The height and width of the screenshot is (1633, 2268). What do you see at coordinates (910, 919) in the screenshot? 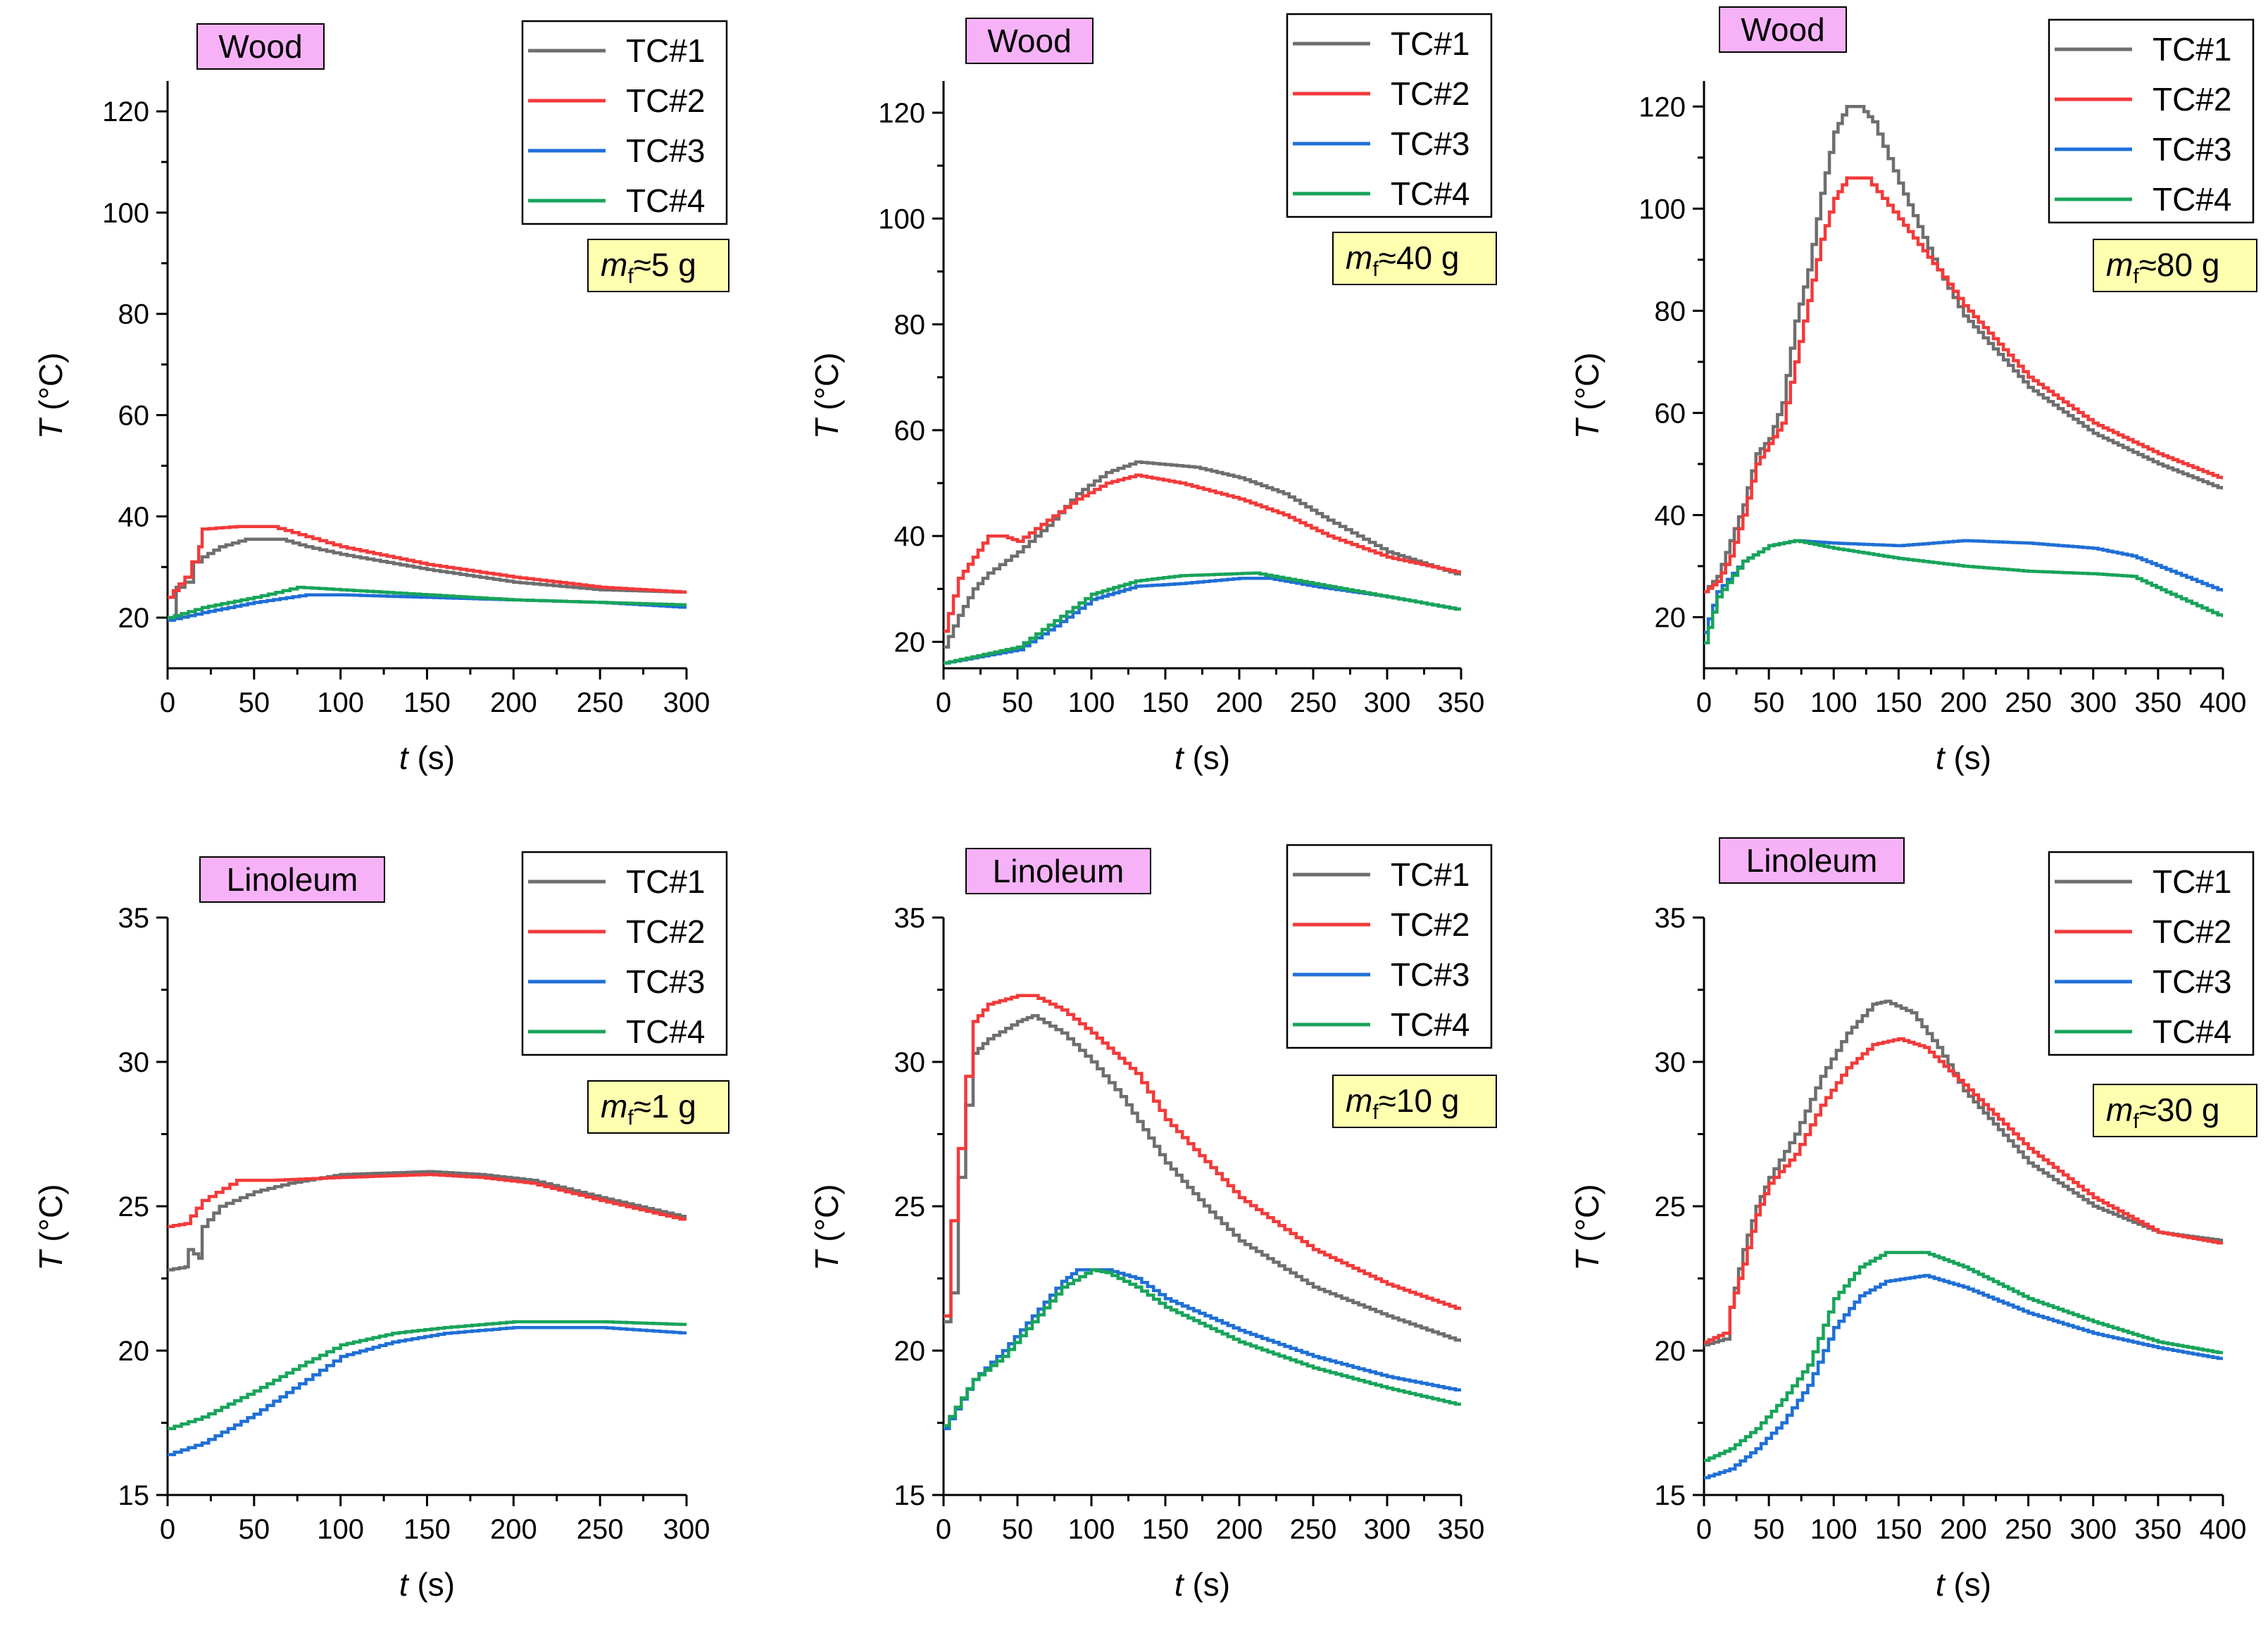
I see `y-tick-label: 35` at bounding box center [910, 919].